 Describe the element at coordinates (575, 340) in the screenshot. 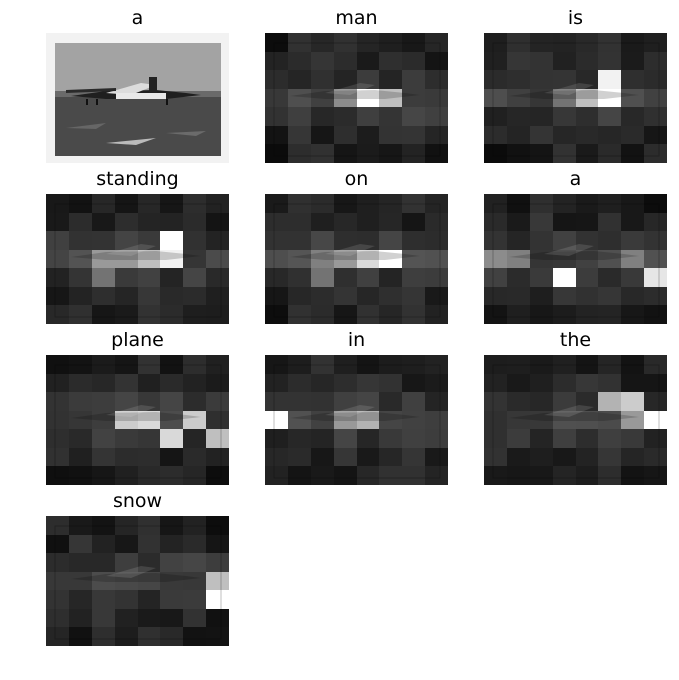

I see `panel-word: the` at that location.